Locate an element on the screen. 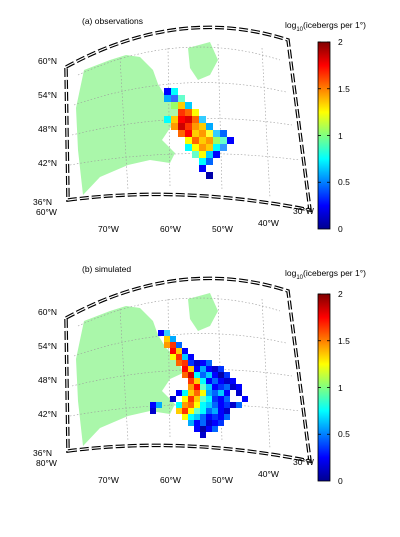 The width and height of the screenshot is (400, 537). lon-label-60: 60°W is located at coordinates (170, 229).